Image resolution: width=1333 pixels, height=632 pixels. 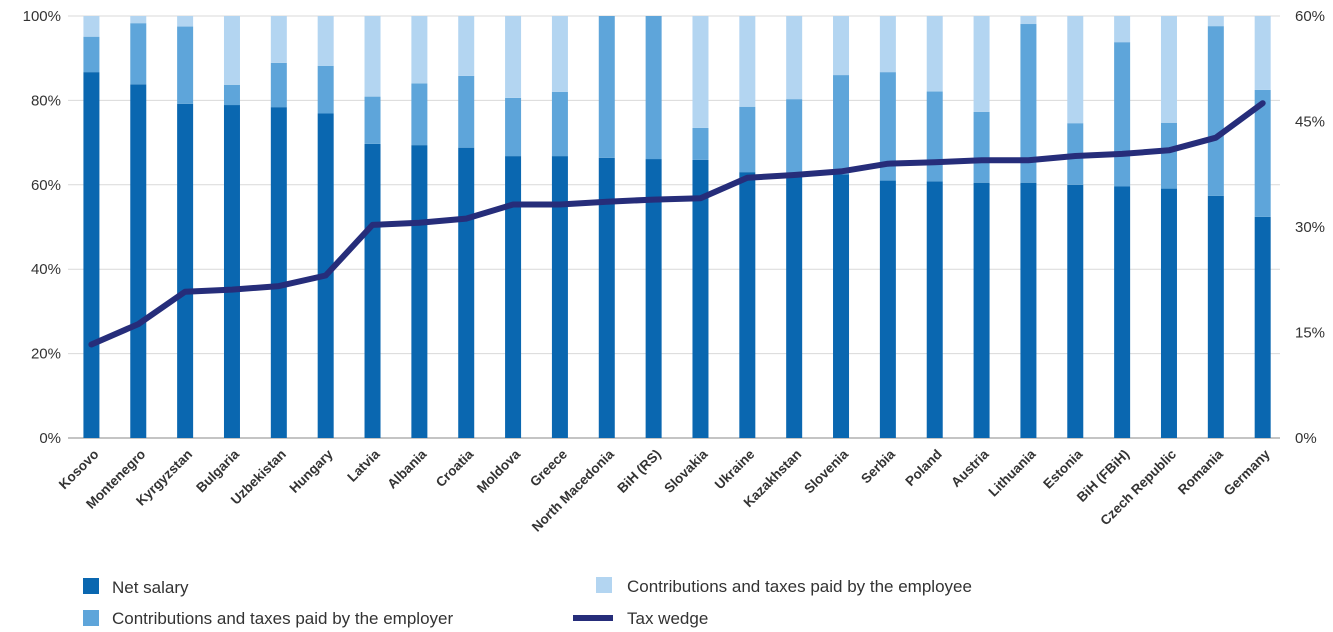 I want to click on category-label: BiH (RS), so click(x=638, y=471).